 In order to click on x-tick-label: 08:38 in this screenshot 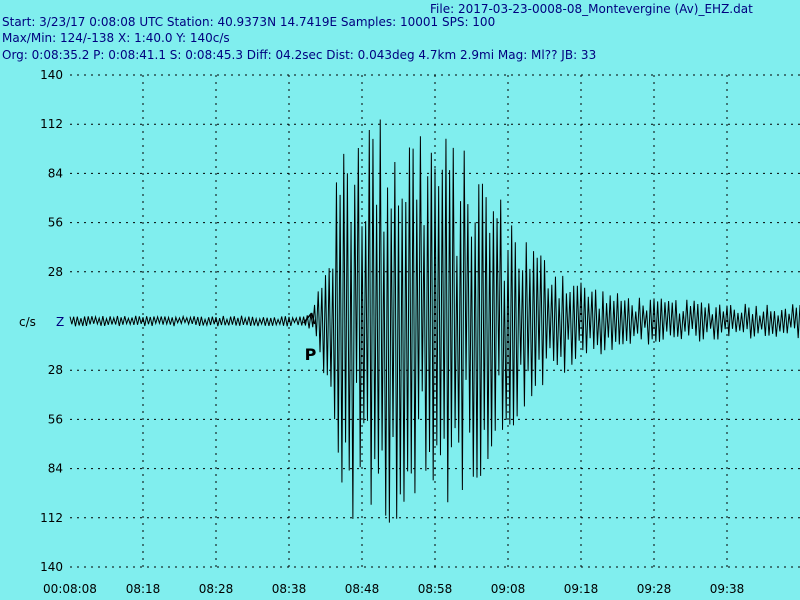, I will do `click(289, 589)`.